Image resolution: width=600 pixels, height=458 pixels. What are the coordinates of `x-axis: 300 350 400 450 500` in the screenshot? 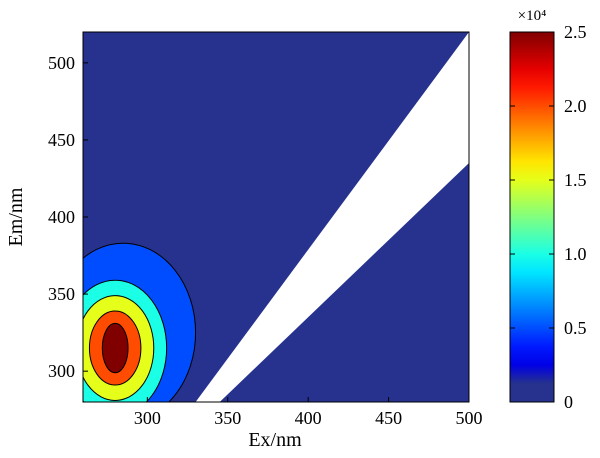 It's located at (308, 412).